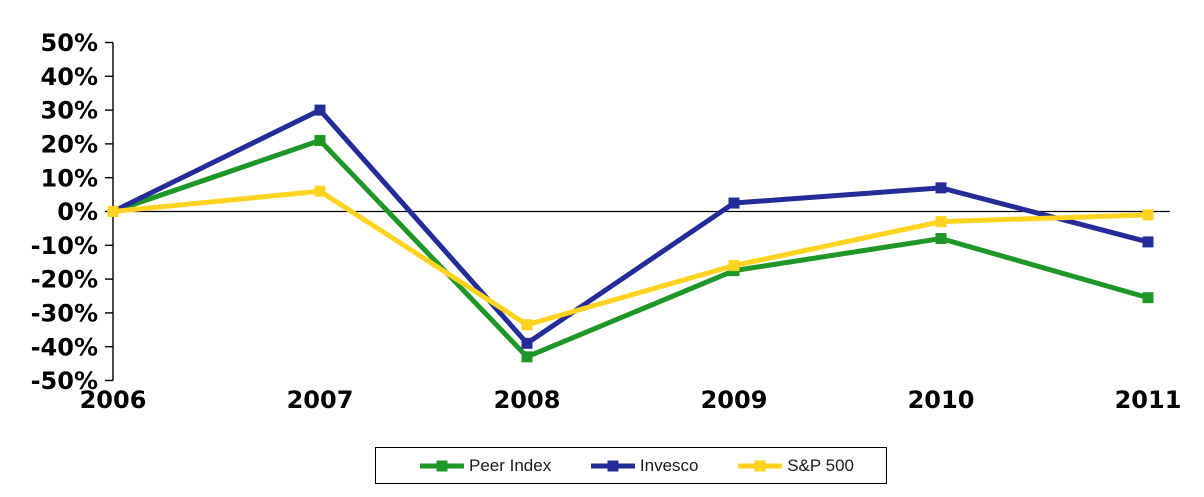 The width and height of the screenshot is (1204, 497). Describe the element at coordinates (320, 110) in the screenshot. I see `data-point-invesco-2007` at that location.